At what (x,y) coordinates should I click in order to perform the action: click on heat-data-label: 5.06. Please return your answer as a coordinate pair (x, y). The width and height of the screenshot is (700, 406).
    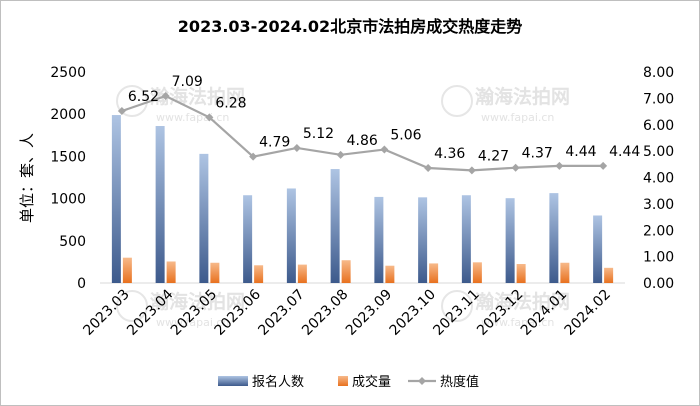
    Looking at the image, I should click on (405, 136).